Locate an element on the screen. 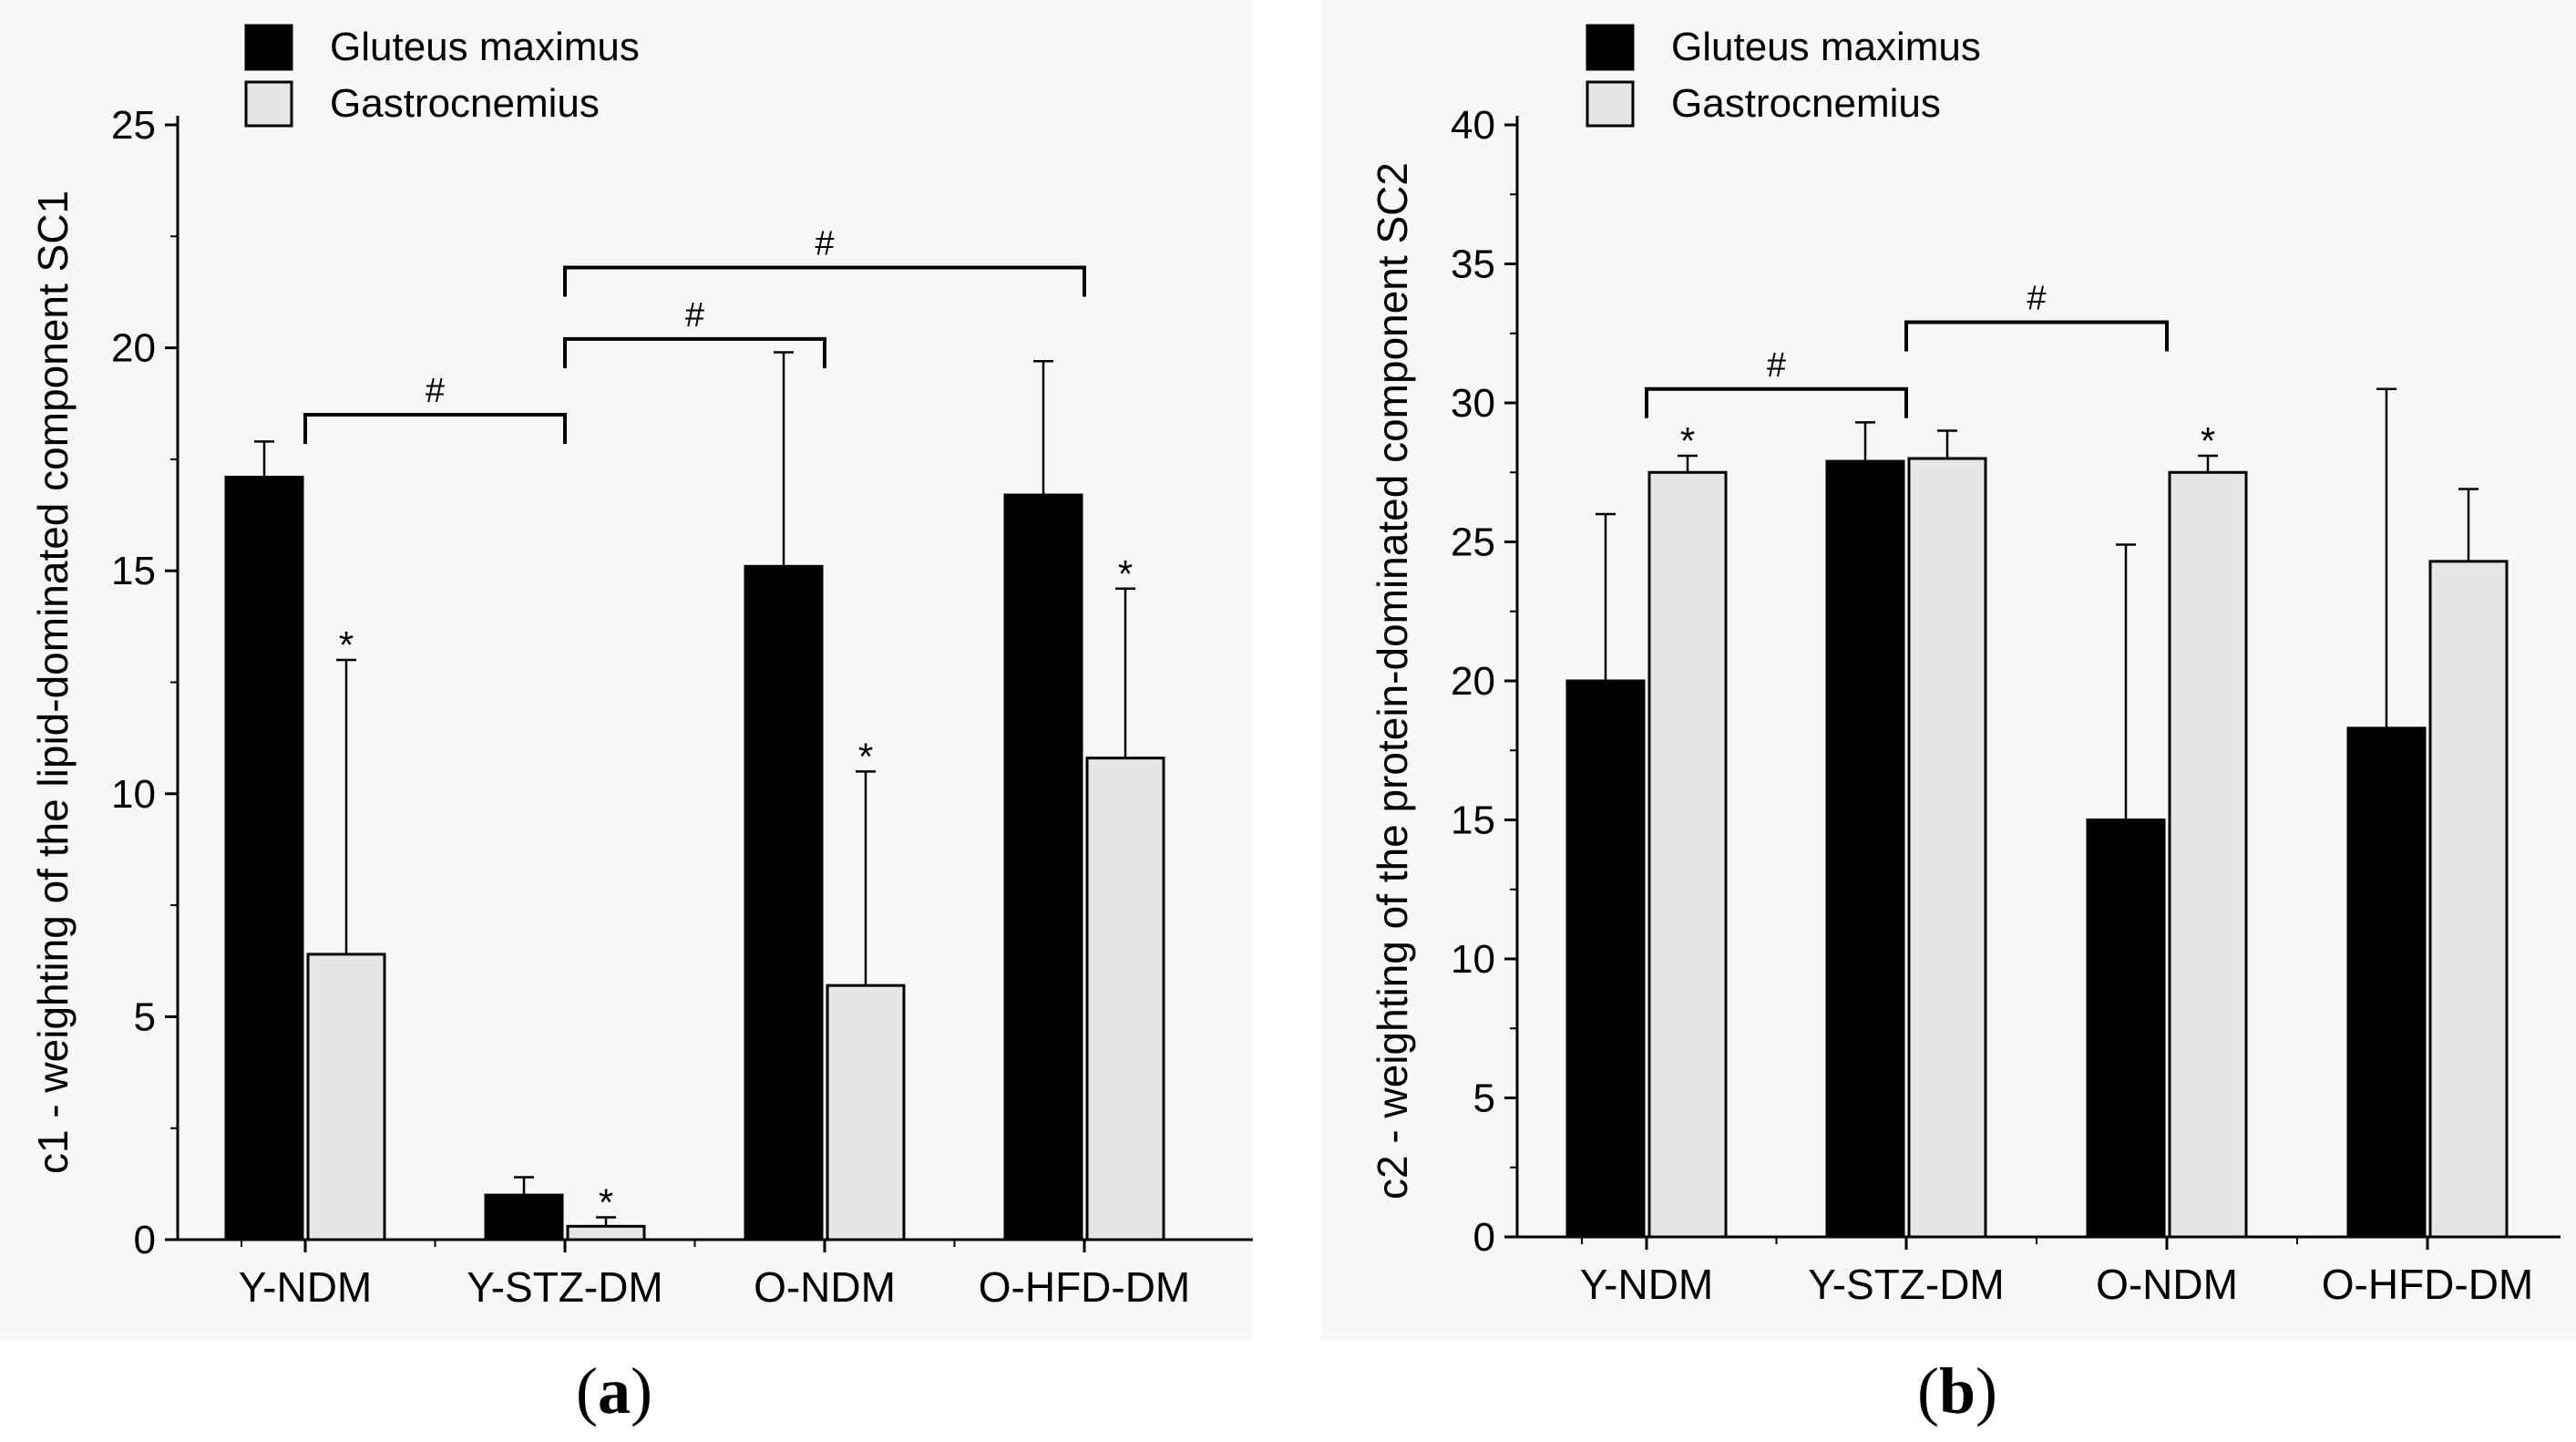 Image resolution: width=2576 pixels, height=1442 pixels. panel-label-letter: b is located at coordinates (1958, 1390).